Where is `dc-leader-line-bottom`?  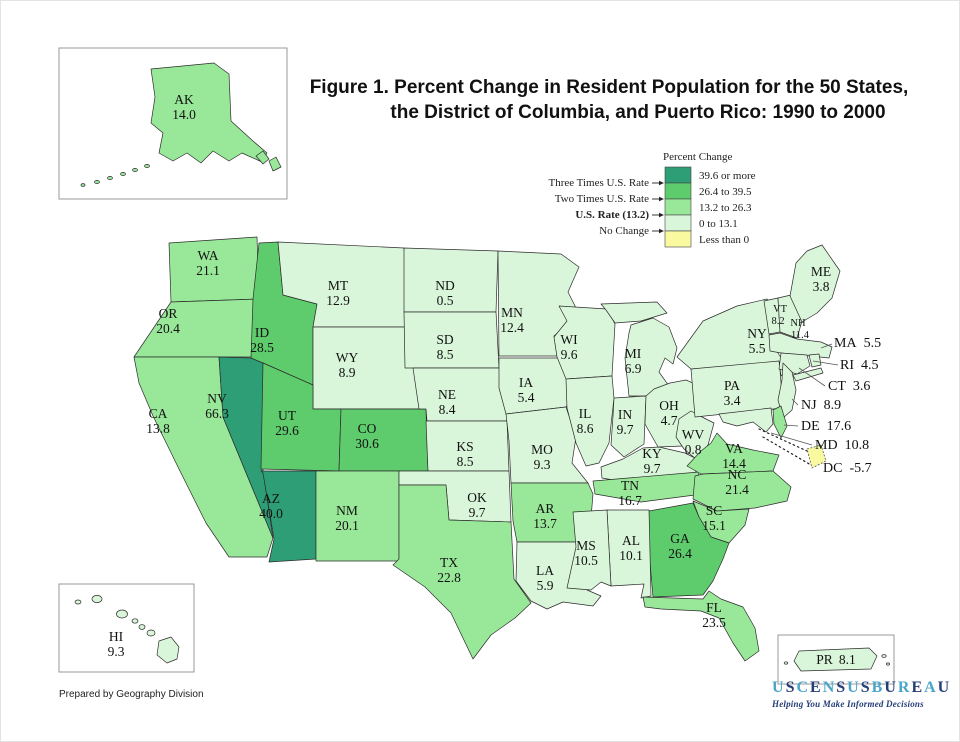
dc-leader-line-bottom is located at coordinates (787, 451).